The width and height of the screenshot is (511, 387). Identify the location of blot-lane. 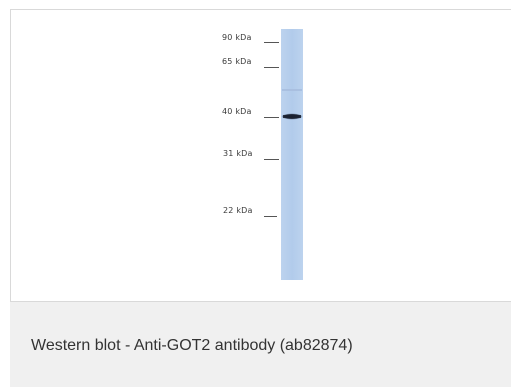
(292, 154).